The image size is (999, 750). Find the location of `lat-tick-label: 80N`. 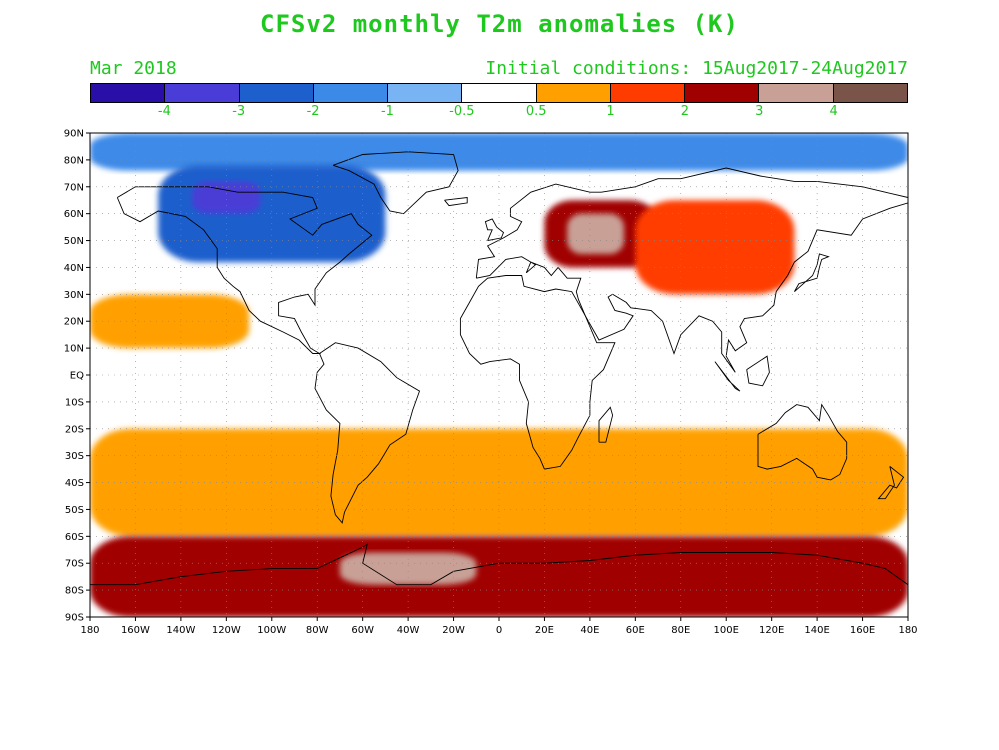

lat-tick-label: 80N is located at coordinates (74, 160).